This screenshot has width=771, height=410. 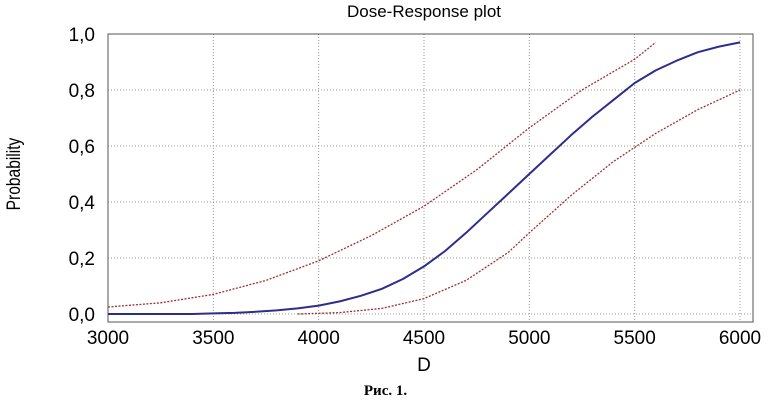 I want to click on y-tick-label: 0,8, so click(x=82, y=91).